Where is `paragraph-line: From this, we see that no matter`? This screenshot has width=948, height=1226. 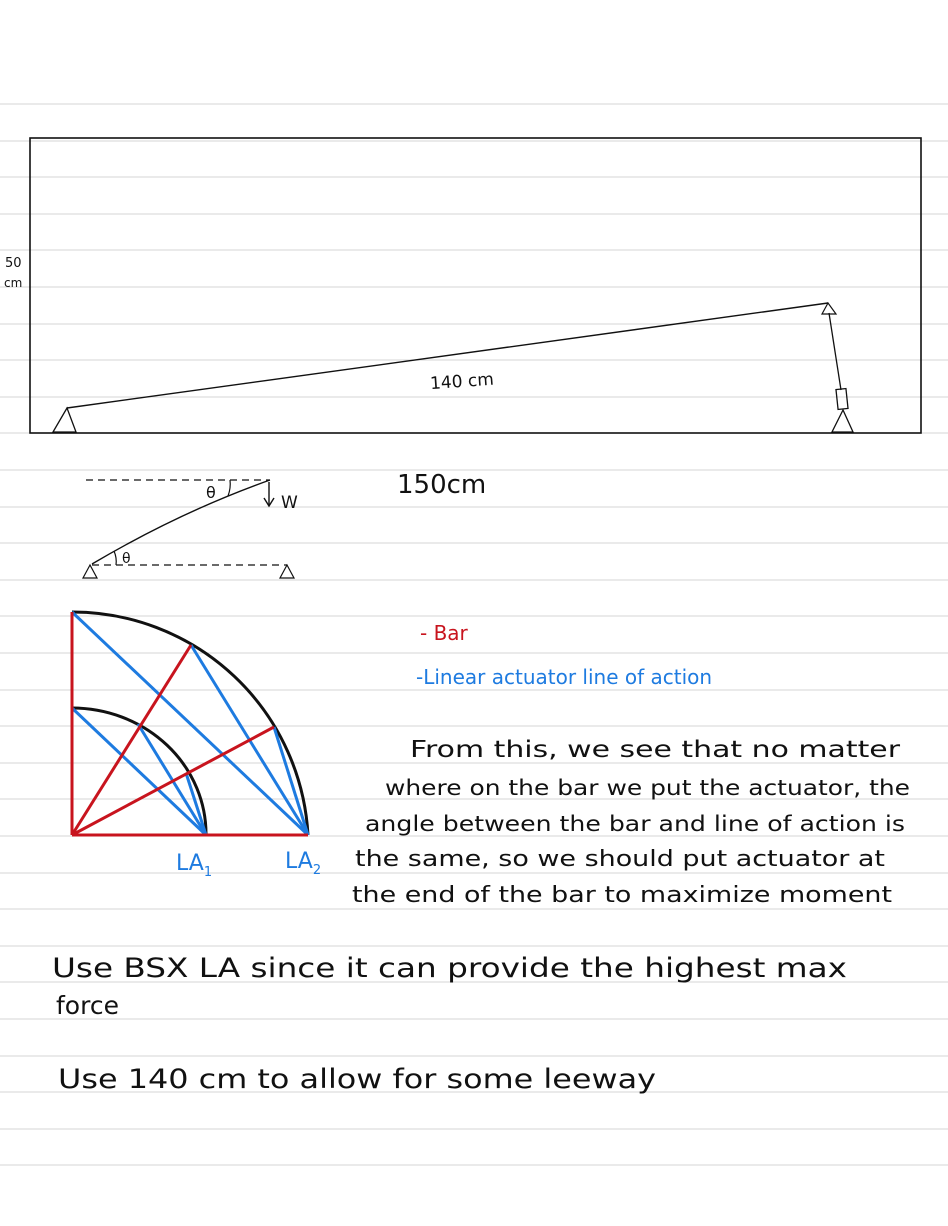
paragraph-line: From this, we see that no matter is located at coordinates (655, 750).